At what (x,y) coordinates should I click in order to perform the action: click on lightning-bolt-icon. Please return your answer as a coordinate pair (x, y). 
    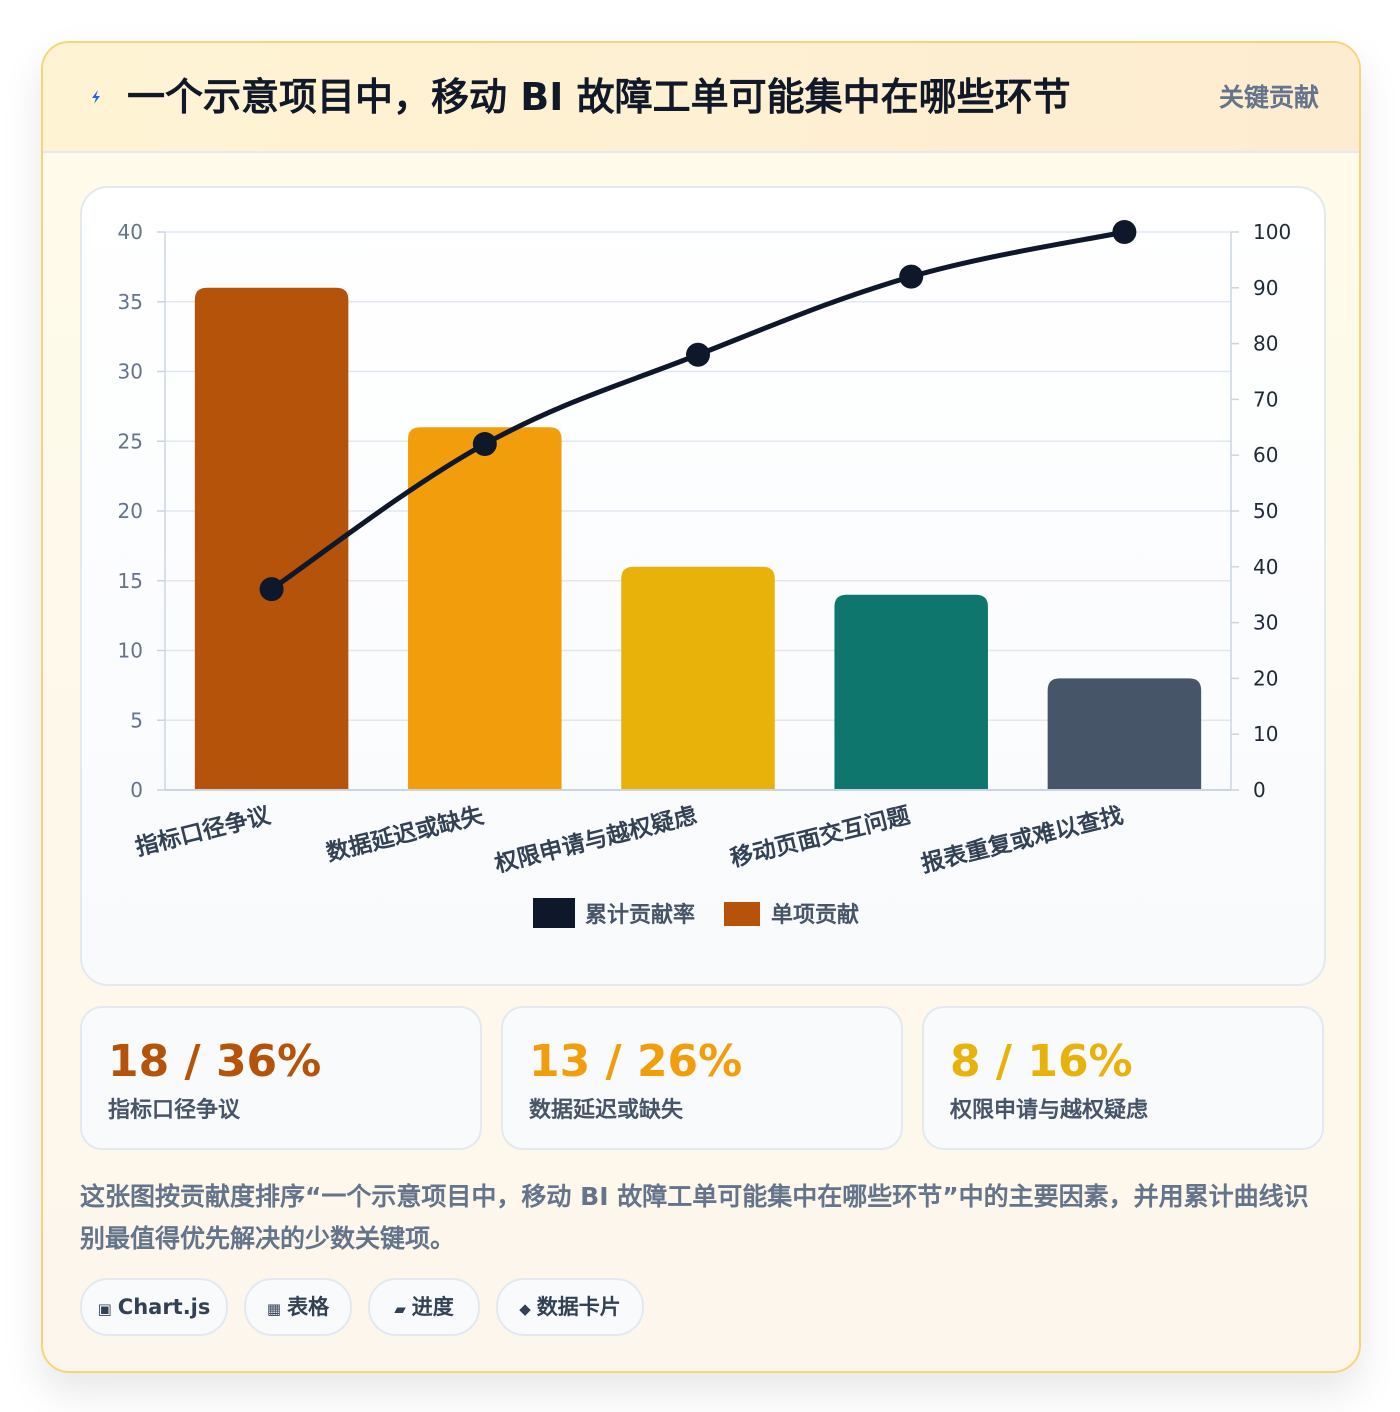
    Looking at the image, I should click on (96, 97).